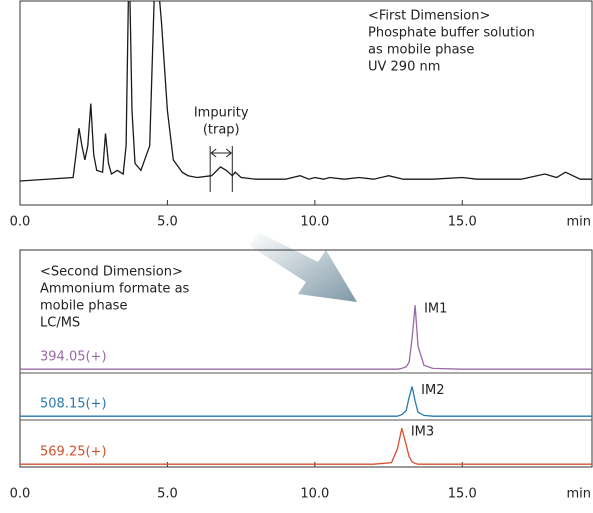  I want to click on peak-label: IM3, so click(422, 432).